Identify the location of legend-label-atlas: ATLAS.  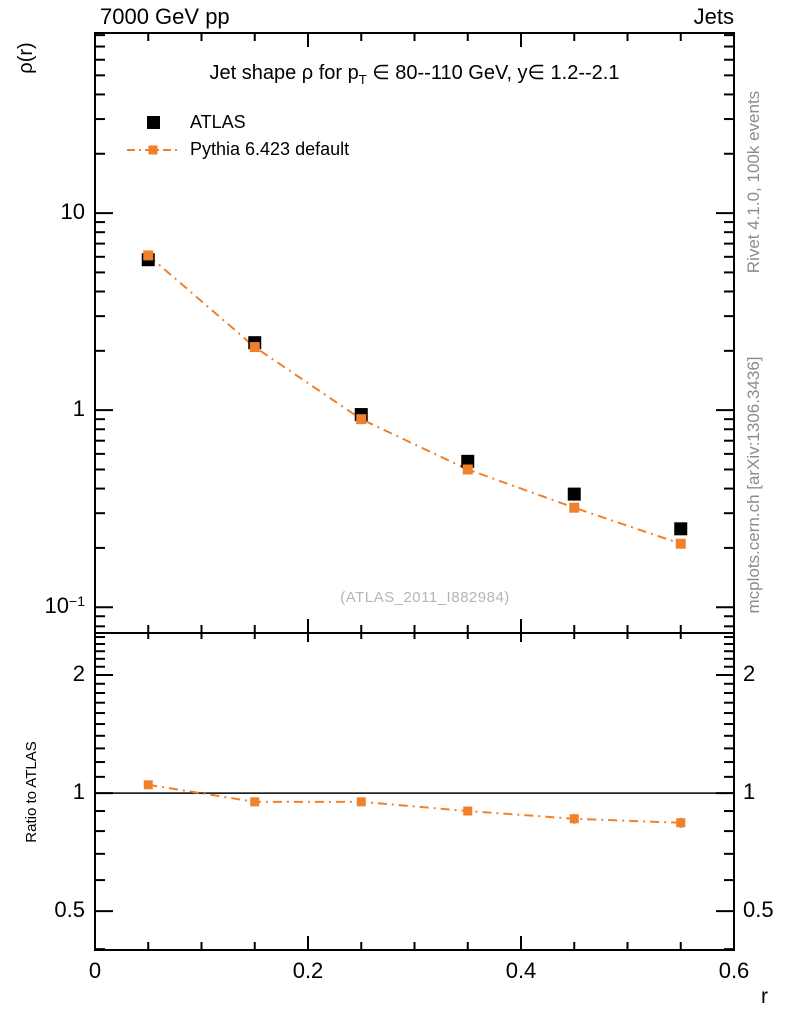
(218, 122).